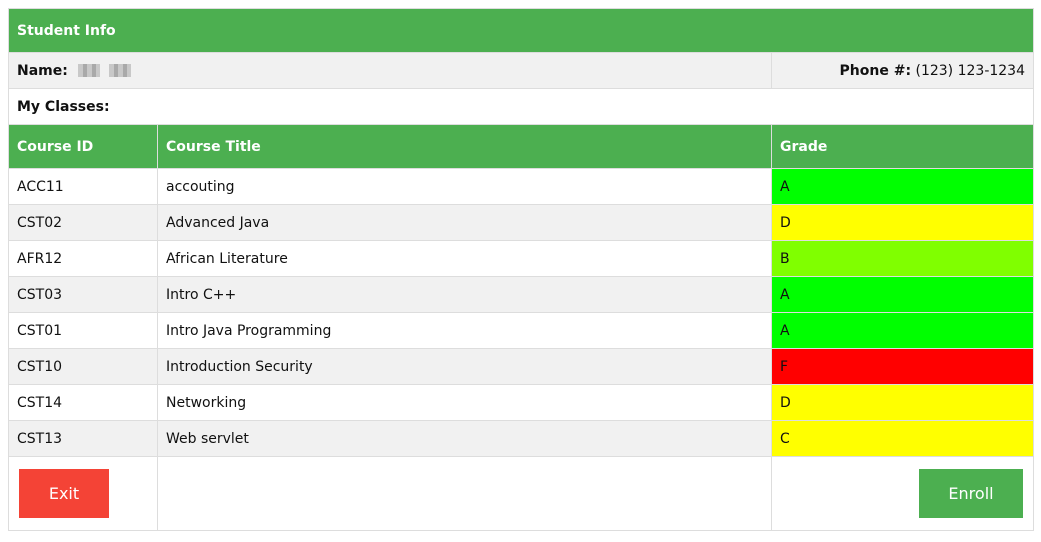 This screenshot has height=542, width=1041. Describe the element at coordinates (83, 146) in the screenshot. I see `col-header-course-id: Course ID` at that location.